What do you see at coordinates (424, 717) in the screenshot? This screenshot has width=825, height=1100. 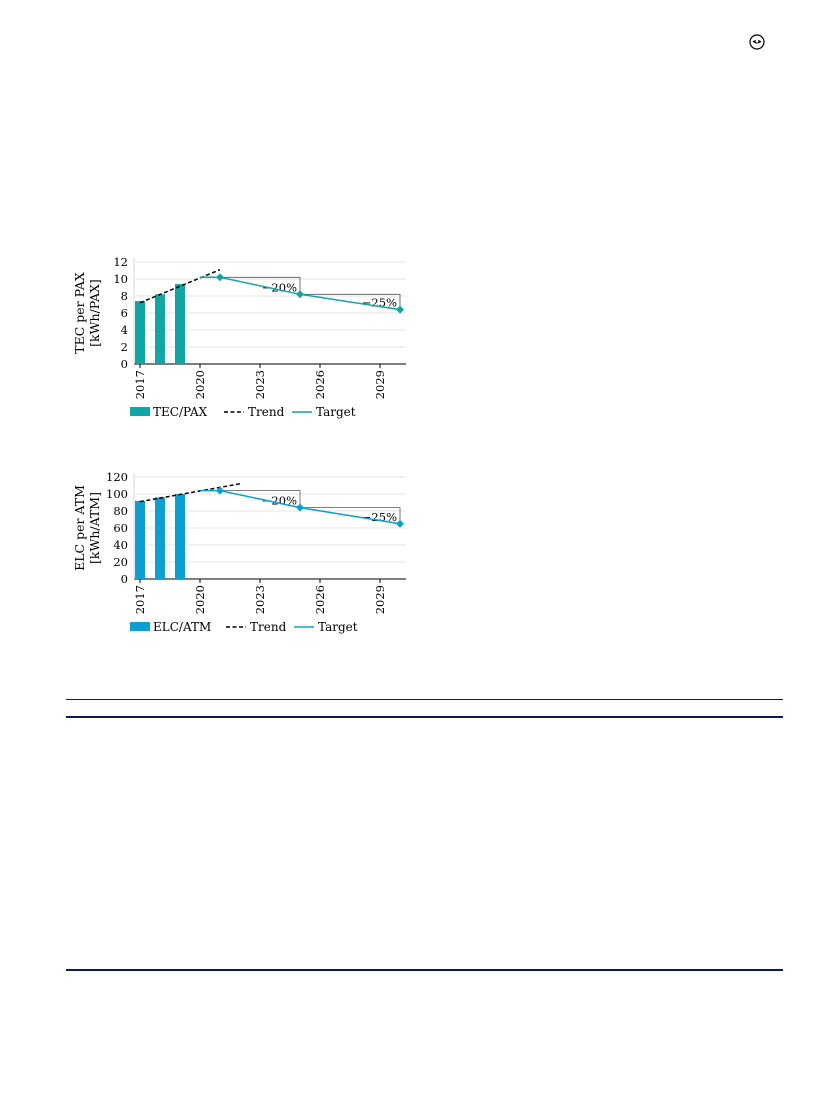 I see `table-header-rule` at bounding box center [424, 717].